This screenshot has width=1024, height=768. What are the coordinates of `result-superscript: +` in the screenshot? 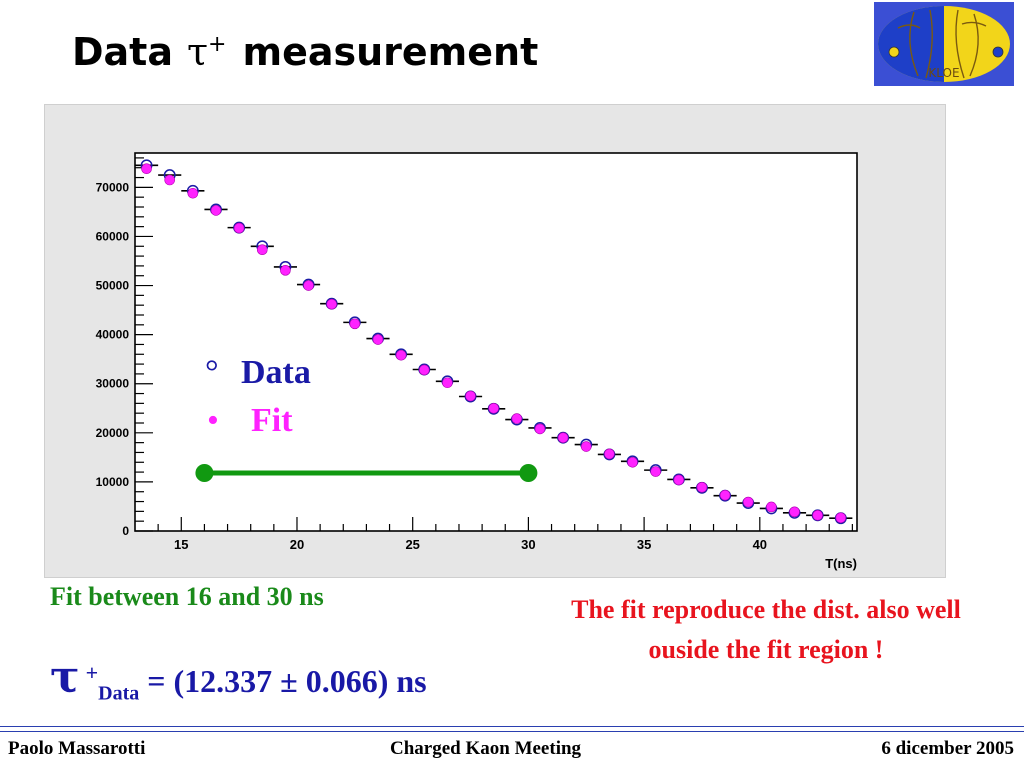 It's located at (92, 673).